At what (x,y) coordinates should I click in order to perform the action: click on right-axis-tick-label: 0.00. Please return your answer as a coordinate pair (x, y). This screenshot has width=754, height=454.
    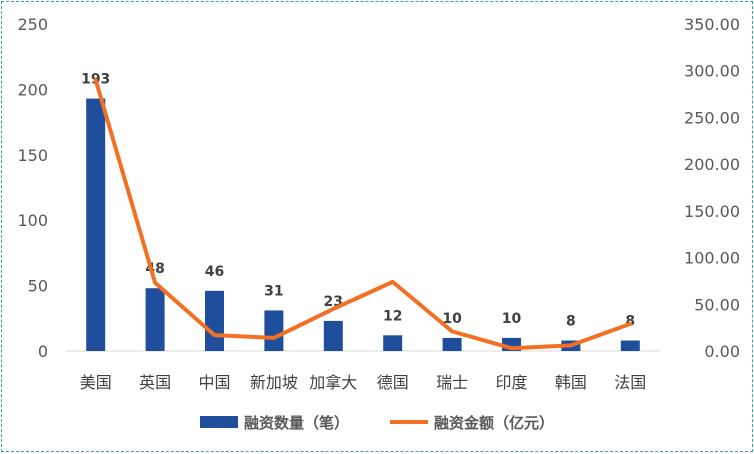
    Looking at the image, I should click on (722, 351).